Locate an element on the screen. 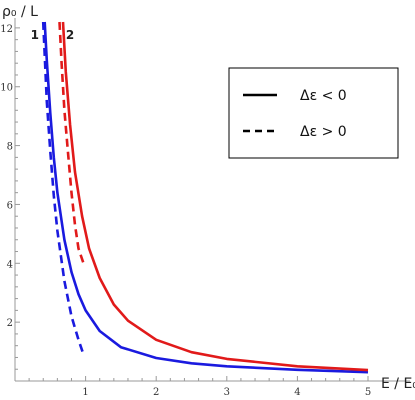  curve-2-dashed-line is located at coordinates (71, 142).